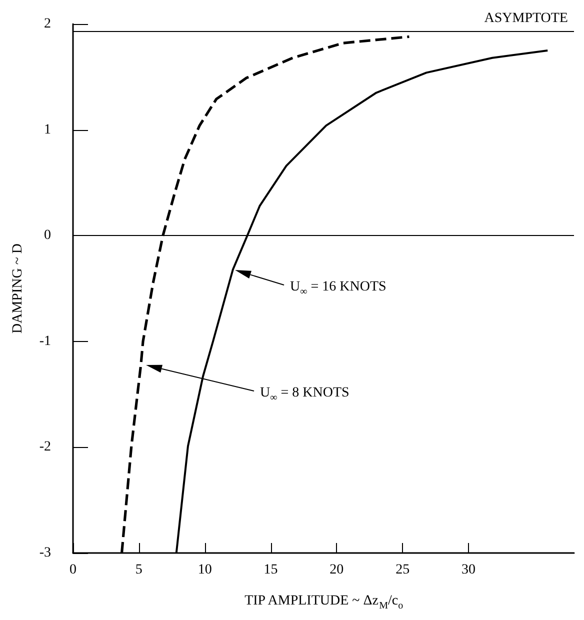 This screenshot has height=620, width=584. Describe the element at coordinates (47, 130) in the screenshot. I see `y-tick-label: 1` at that location.